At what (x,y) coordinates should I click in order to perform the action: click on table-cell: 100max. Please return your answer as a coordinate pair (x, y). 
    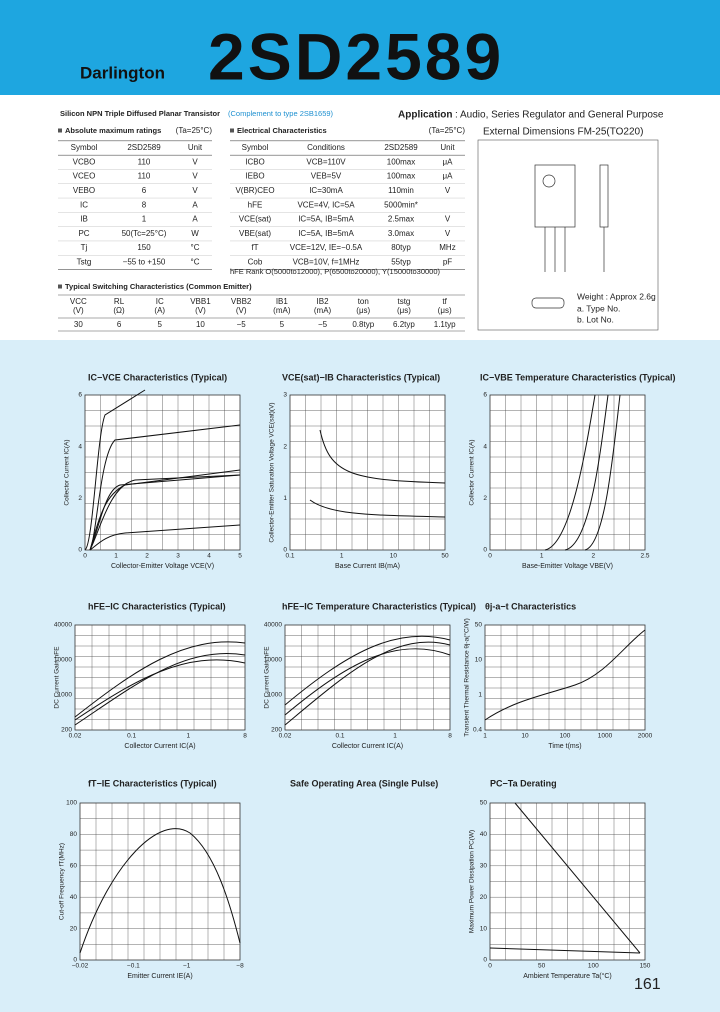
    Looking at the image, I should click on (401, 161).